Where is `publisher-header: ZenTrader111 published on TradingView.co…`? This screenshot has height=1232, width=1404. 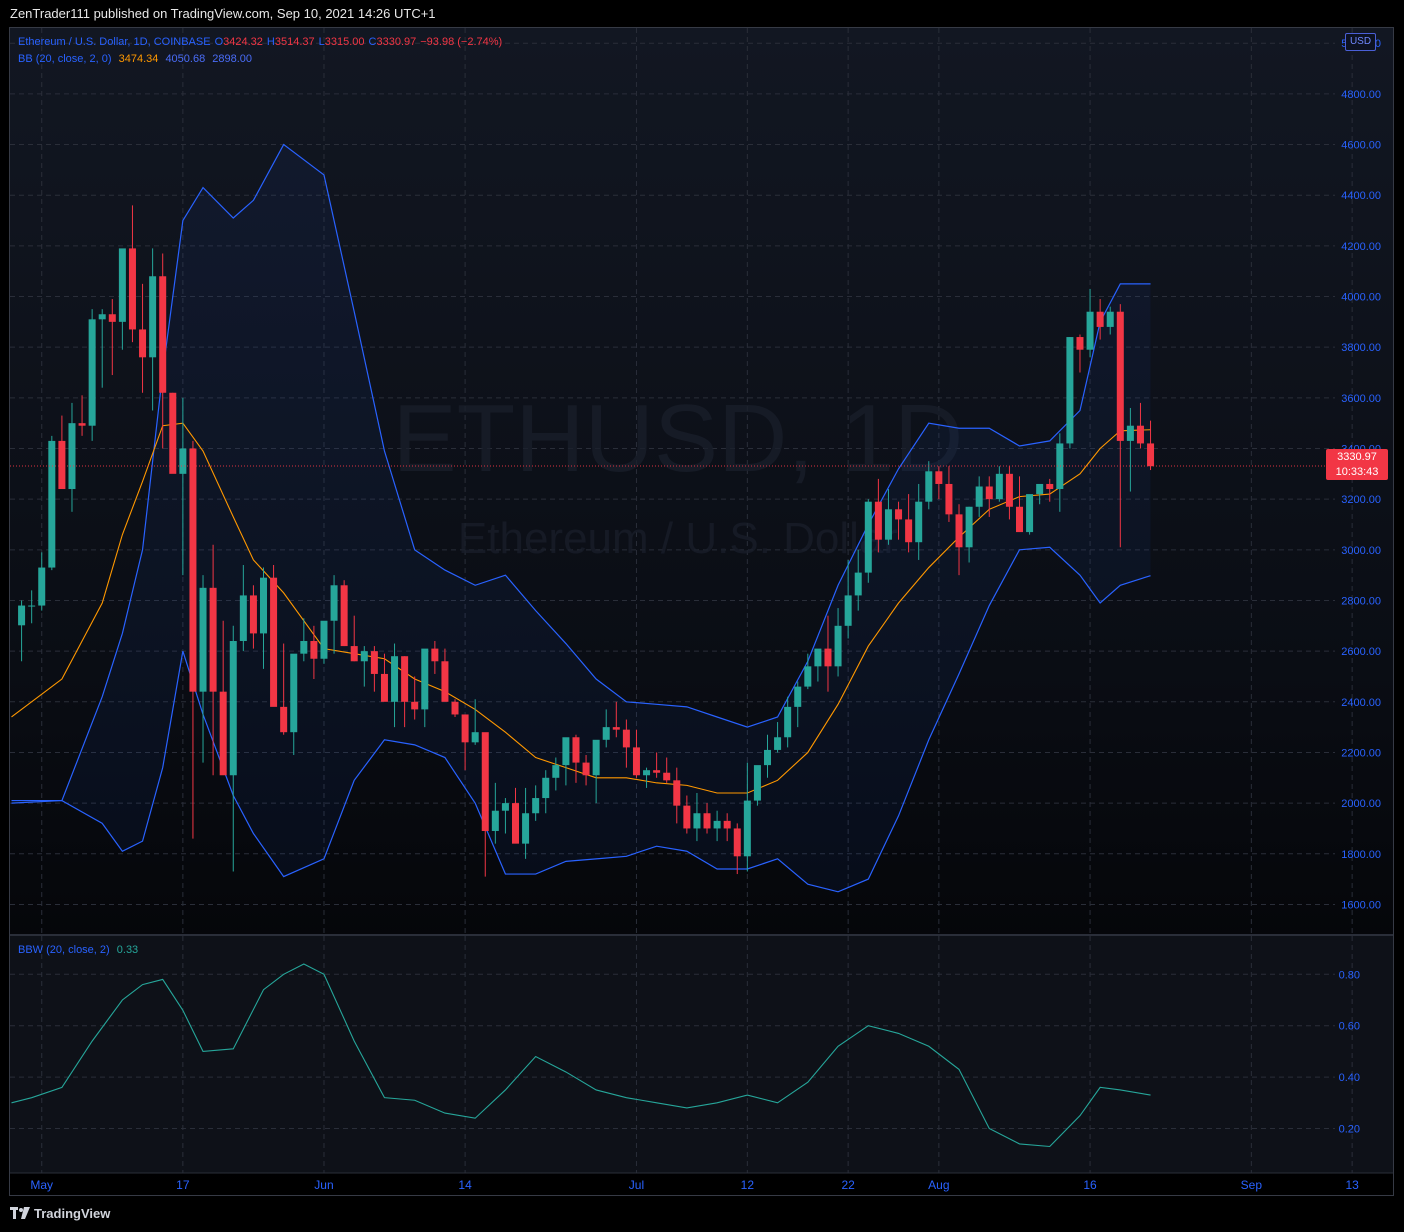
publisher-header: ZenTrader111 published on TradingView.co… is located at coordinates (702, 14).